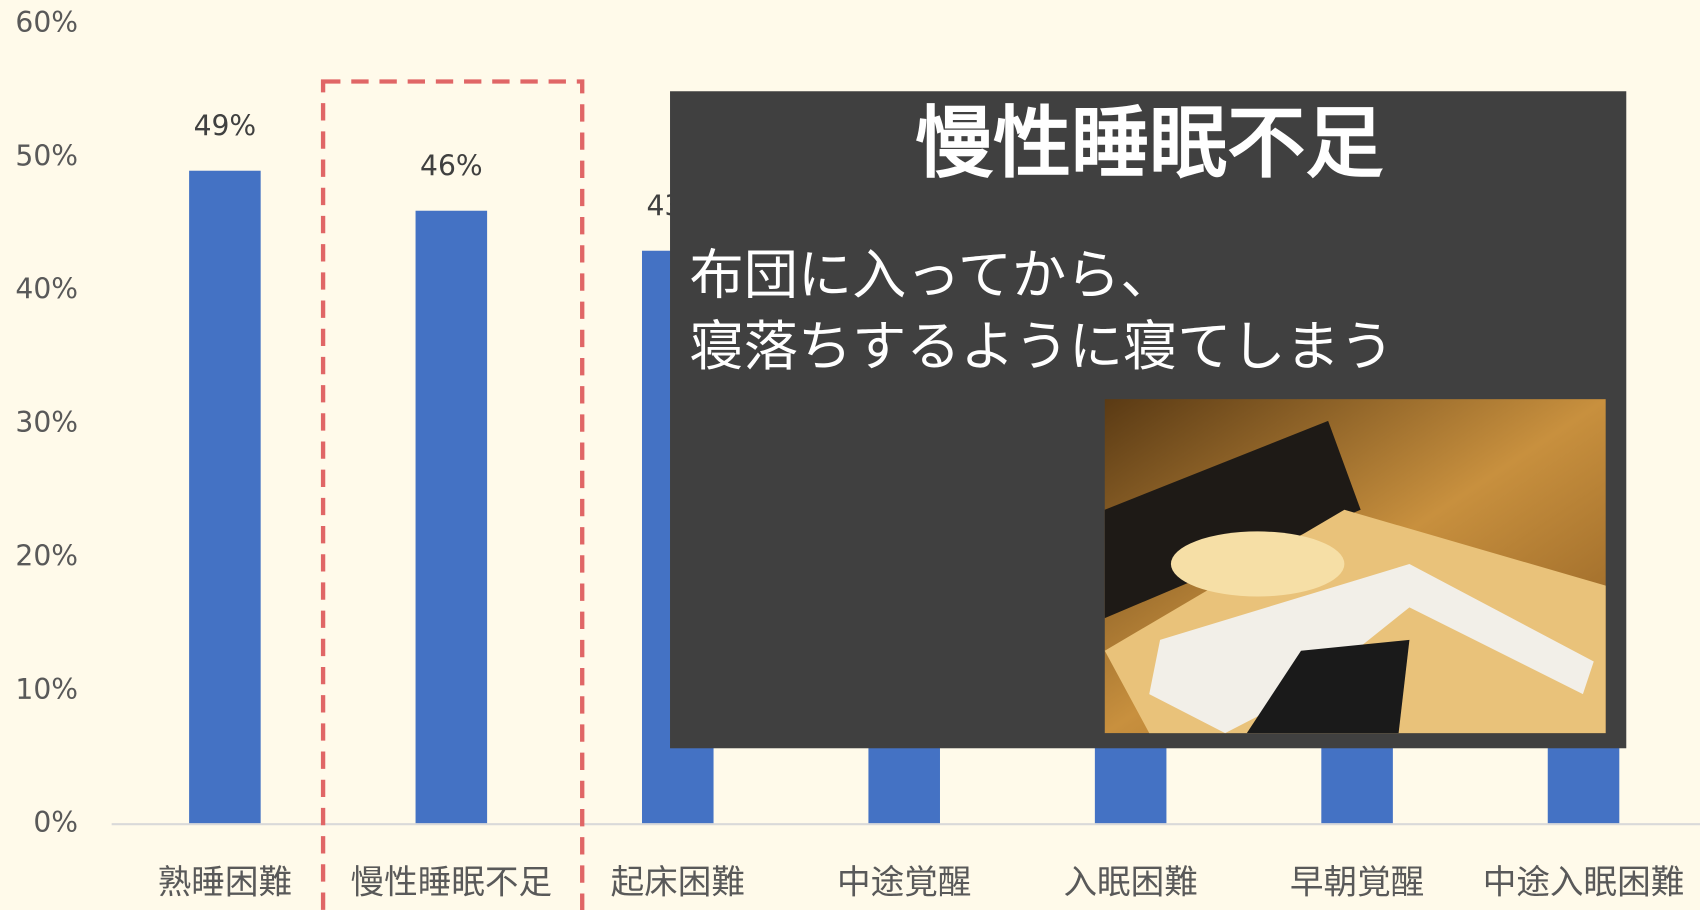 This screenshot has width=1700, height=910. Describe the element at coordinates (46, 555) in the screenshot. I see `y-tick-label: 20%` at that location.